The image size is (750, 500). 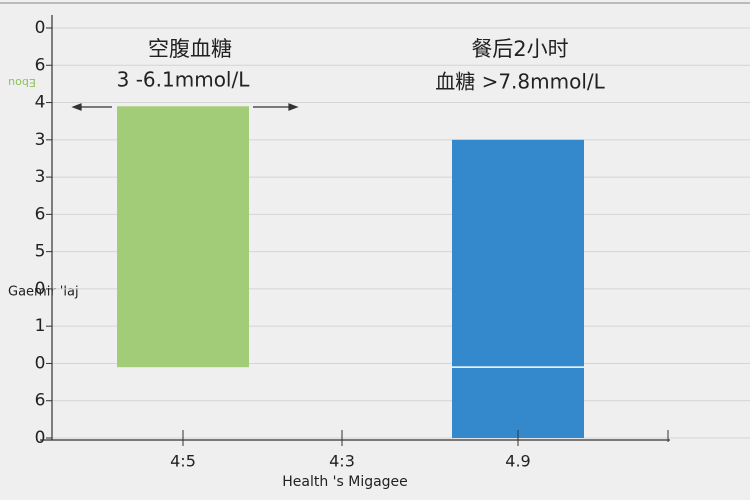 I want to click on y-axis-title: Gaemir 'laj, so click(x=43, y=292).